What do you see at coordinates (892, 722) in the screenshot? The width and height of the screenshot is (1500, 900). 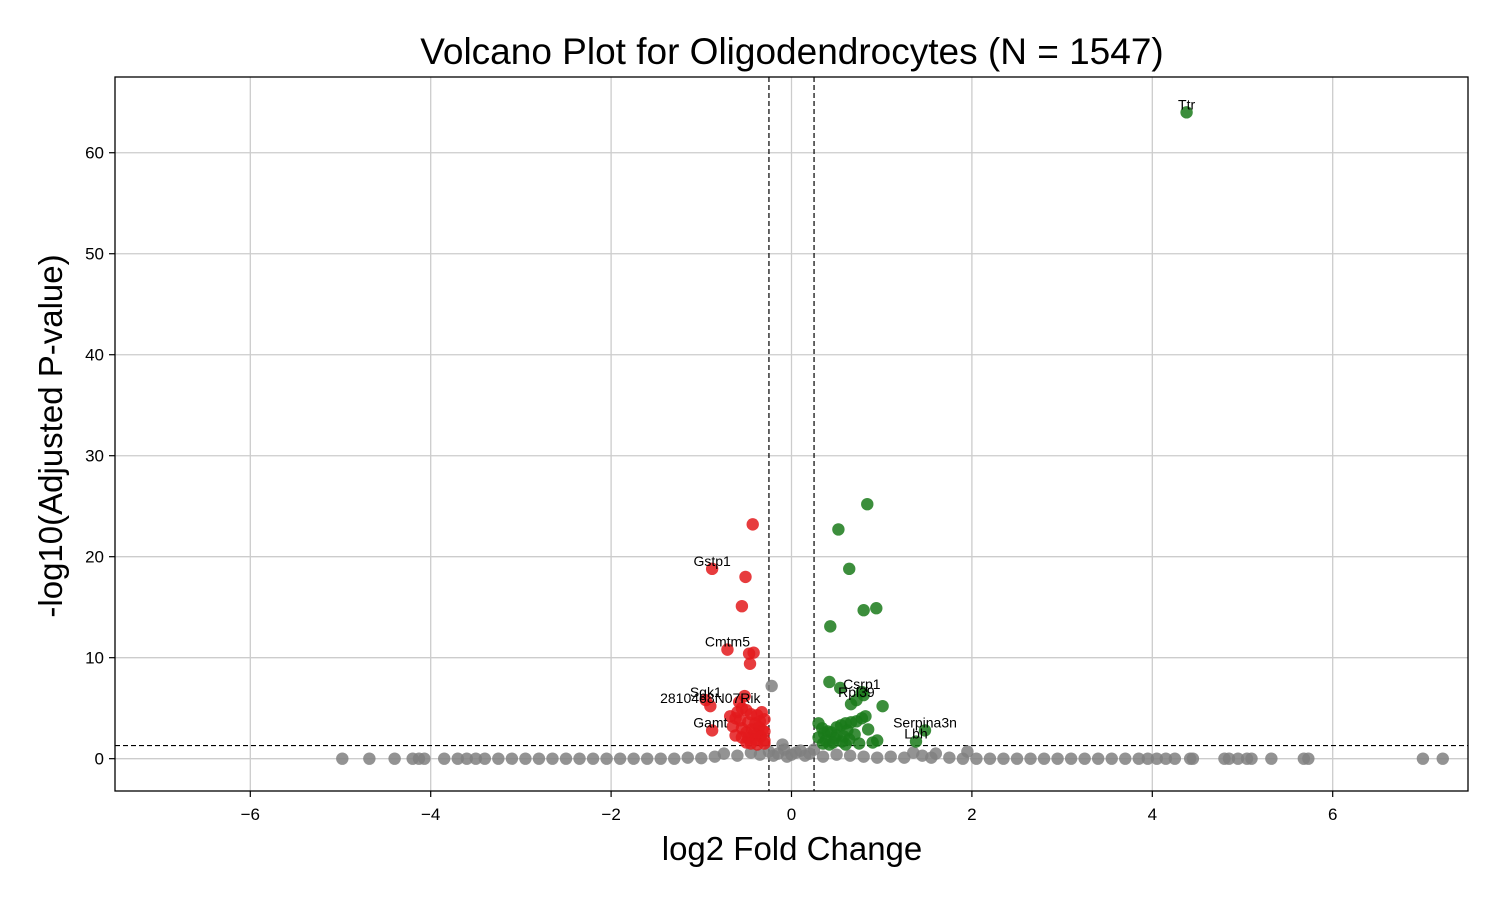 I see `series-ns` at bounding box center [892, 722].